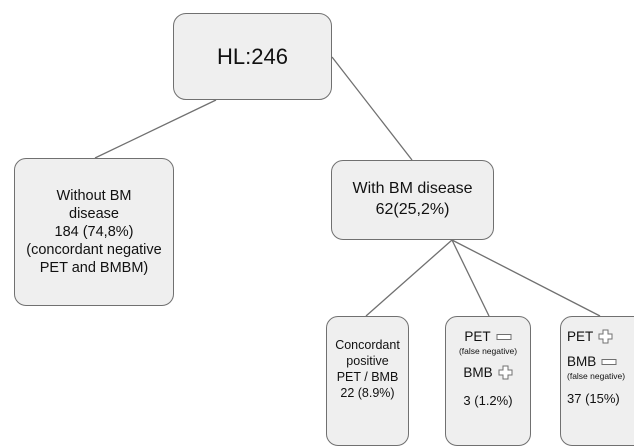 This screenshot has height=446, width=634. I want to click on concordant-line-3: PET / BMB, so click(367, 377).